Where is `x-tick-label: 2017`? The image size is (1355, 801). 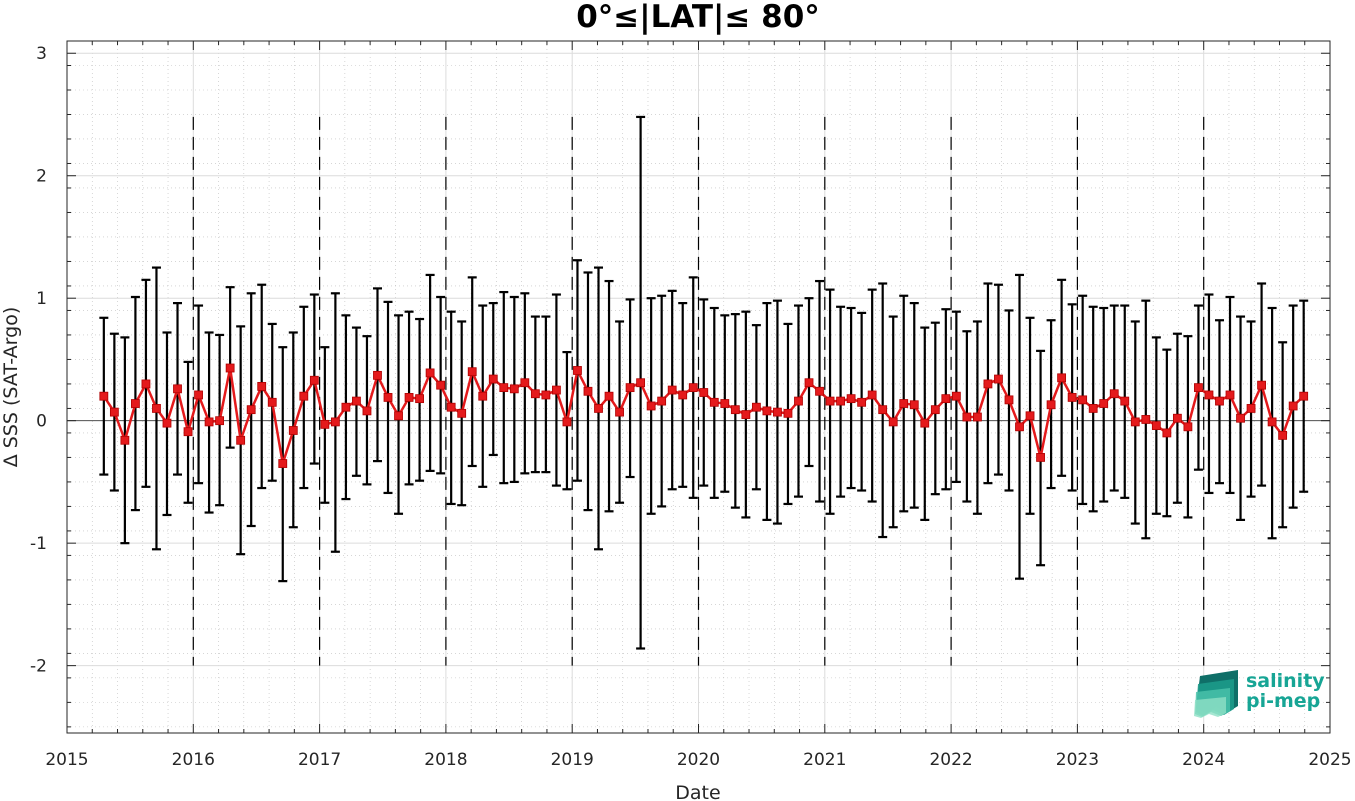
x-tick-label: 2017 is located at coordinates (319, 760).